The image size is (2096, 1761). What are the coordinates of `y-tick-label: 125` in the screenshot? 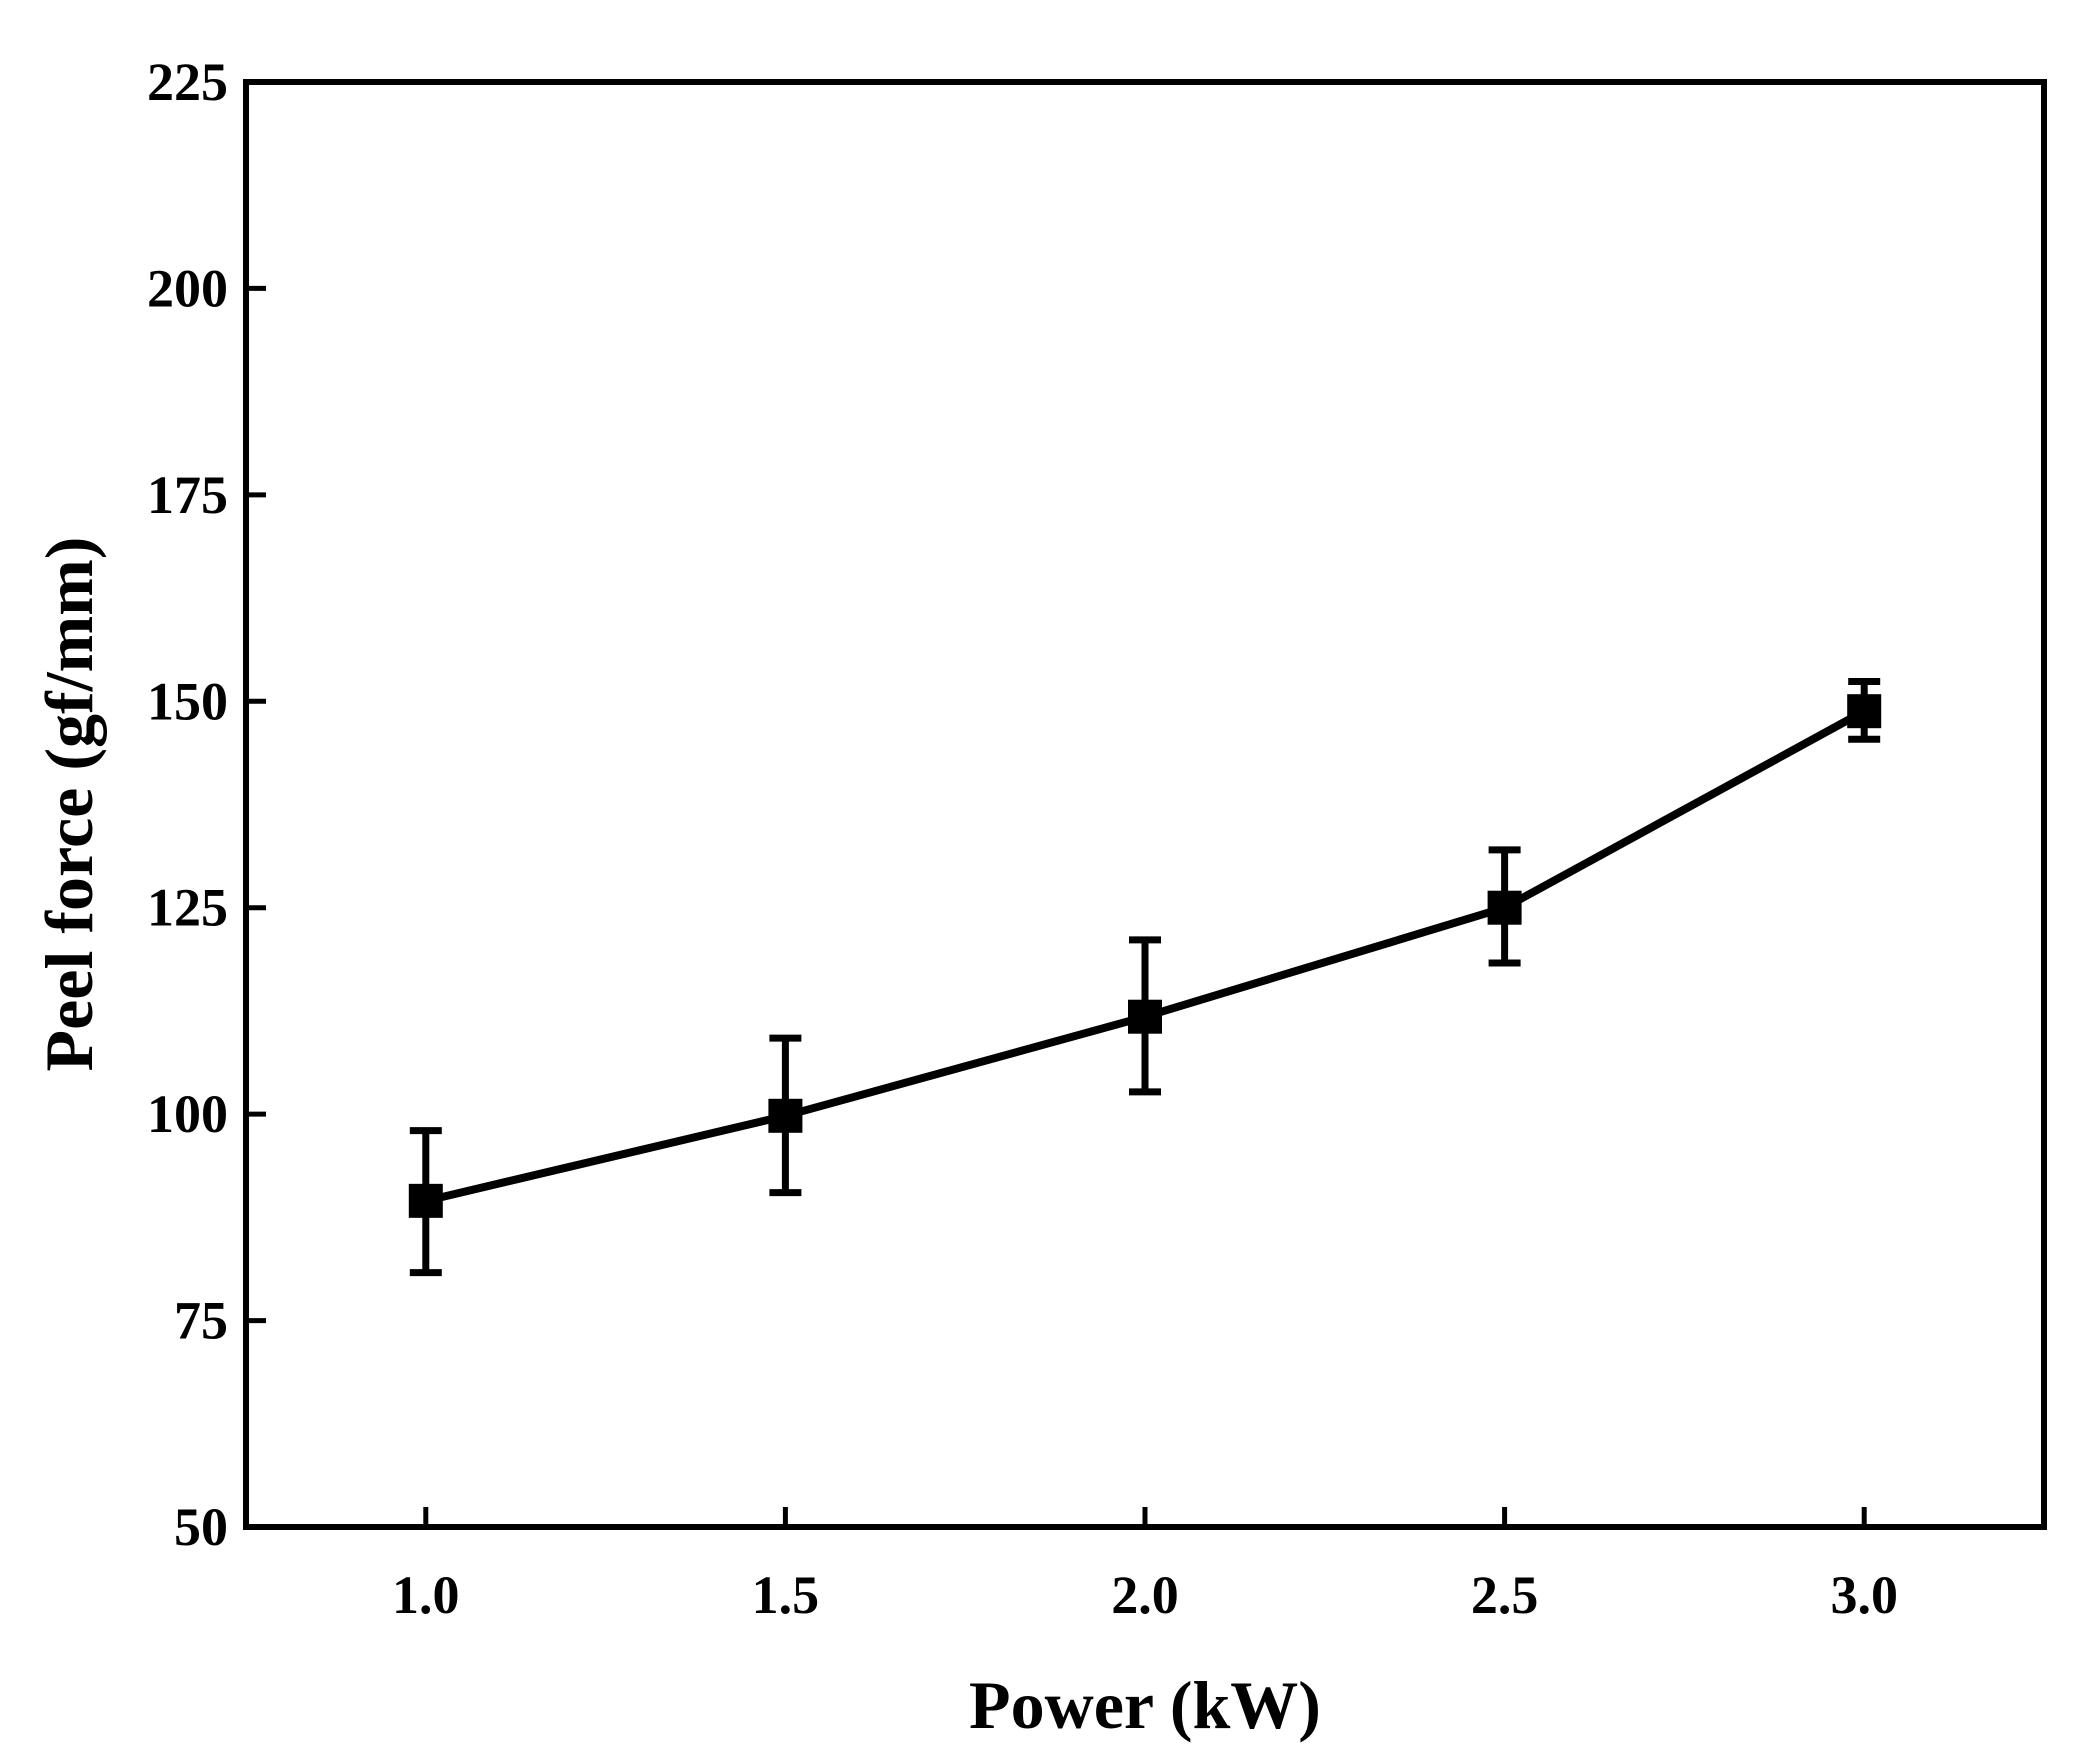 It's located at (187, 908).